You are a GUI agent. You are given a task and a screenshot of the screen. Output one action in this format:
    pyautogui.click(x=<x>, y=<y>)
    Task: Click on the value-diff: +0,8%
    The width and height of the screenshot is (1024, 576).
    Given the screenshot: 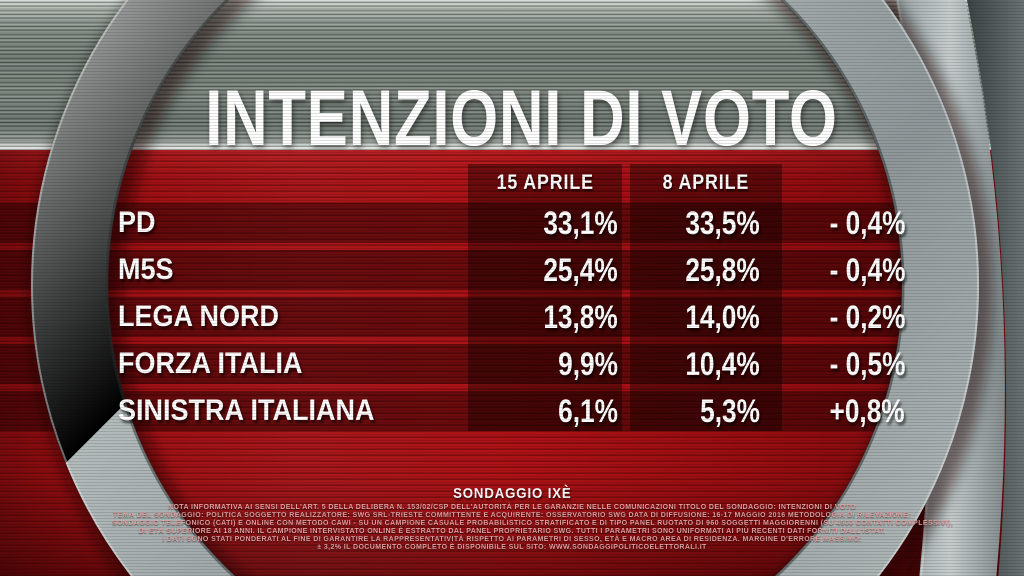 What is the action you would take?
    pyautogui.click(x=867, y=411)
    